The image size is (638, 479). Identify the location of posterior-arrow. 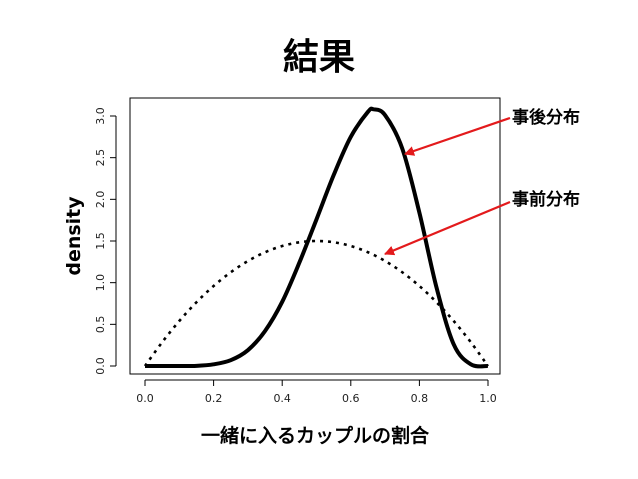
(457, 136).